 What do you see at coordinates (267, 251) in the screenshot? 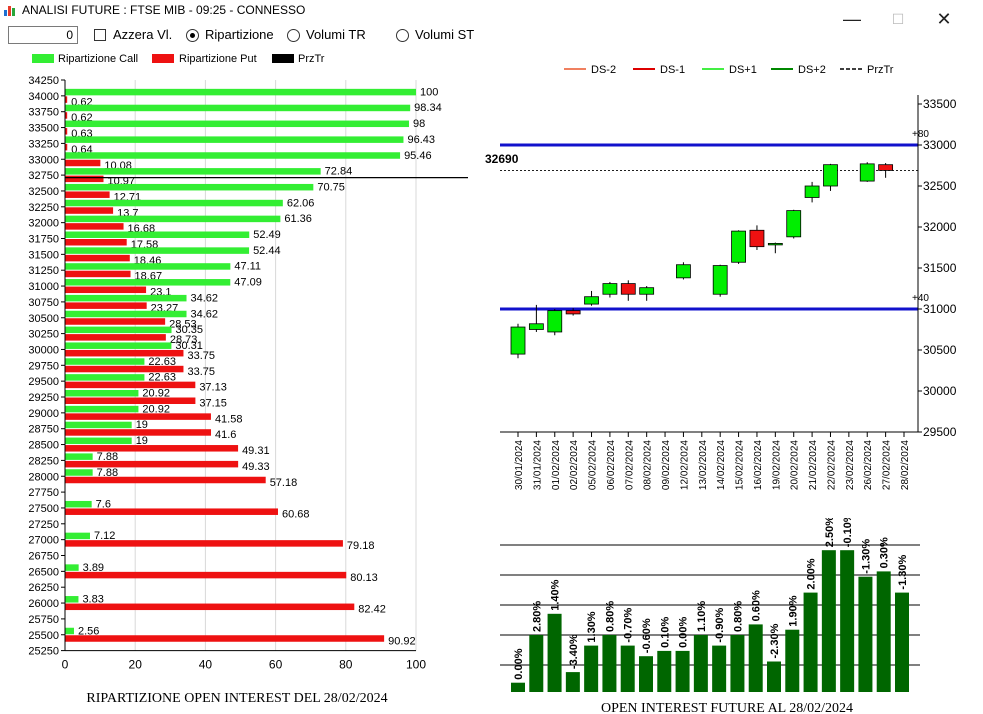
I see `call-value-label: 52.44` at bounding box center [267, 251].